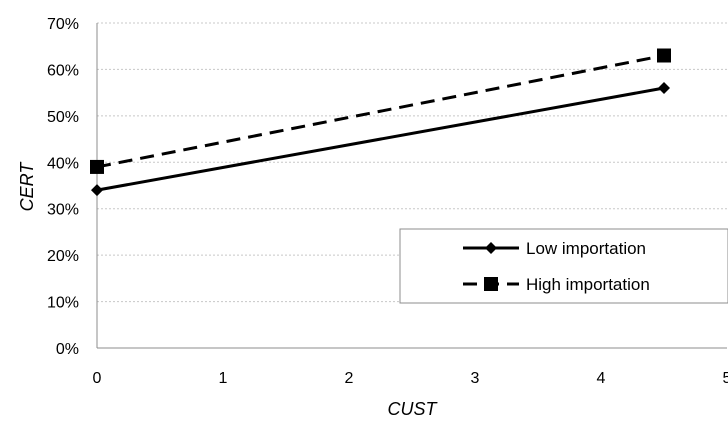 This screenshot has height=421, width=728. What do you see at coordinates (63, 187) in the screenshot?
I see `y-tick-labels: 0% 10% 20% 30% 40% 50% 60% 70%` at bounding box center [63, 187].